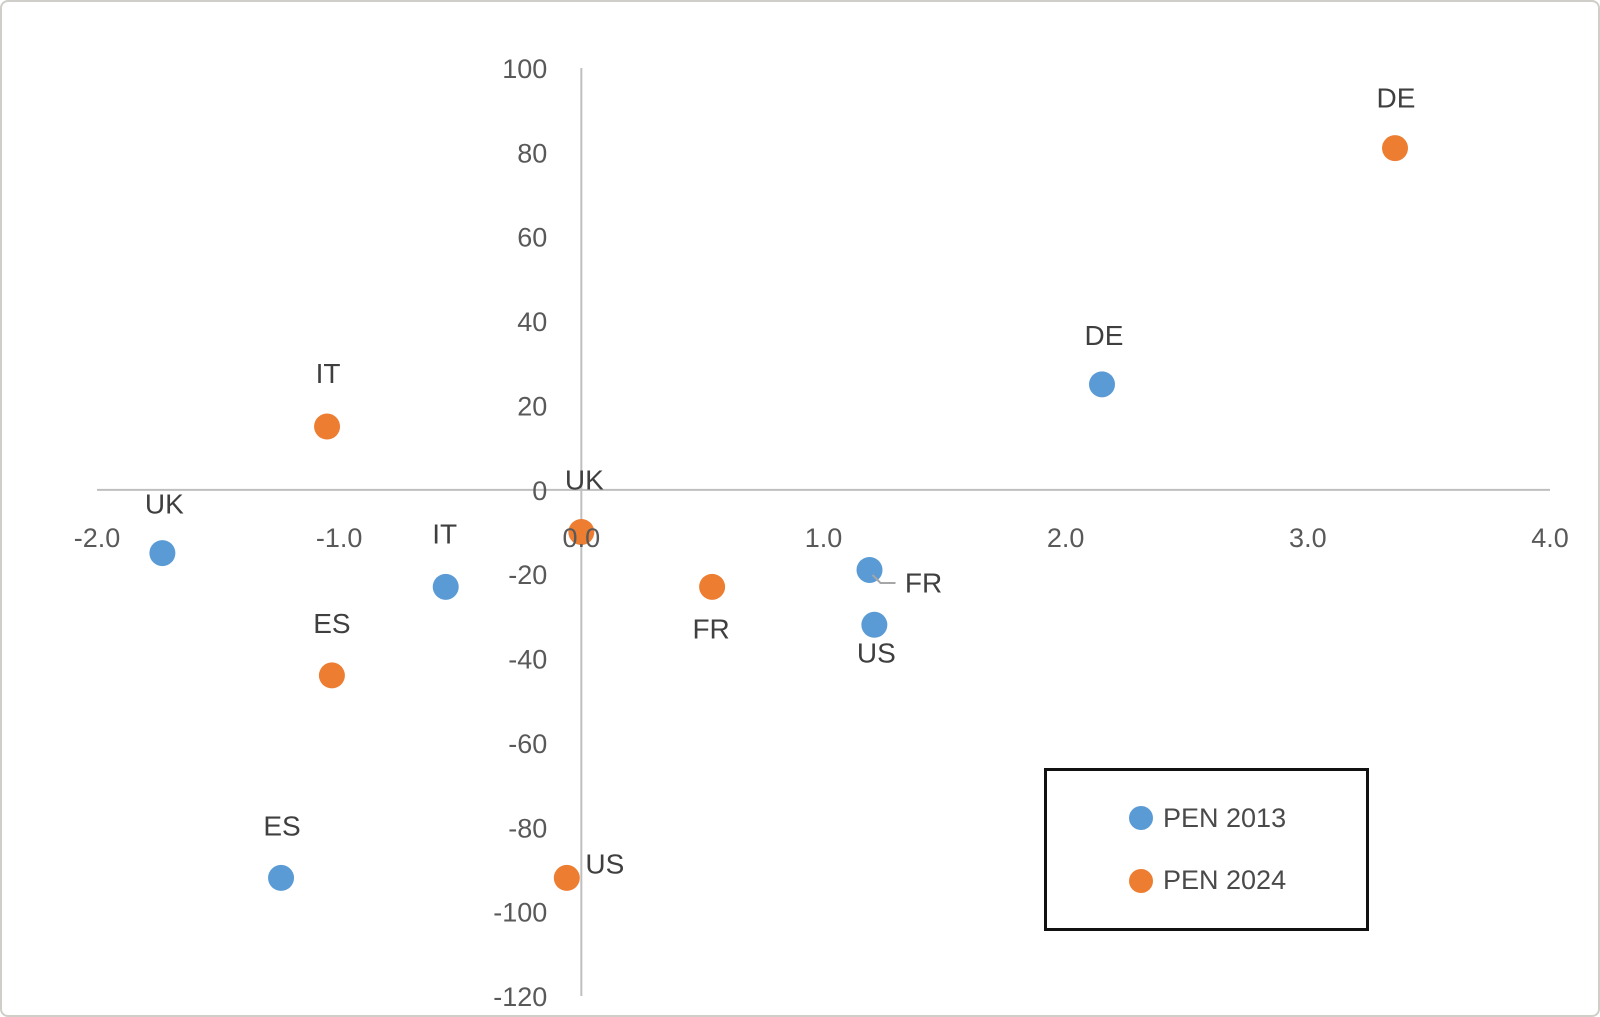 This screenshot has width=1600, height=1017. I want to click on data-point-it-2013, so click(445, 586).